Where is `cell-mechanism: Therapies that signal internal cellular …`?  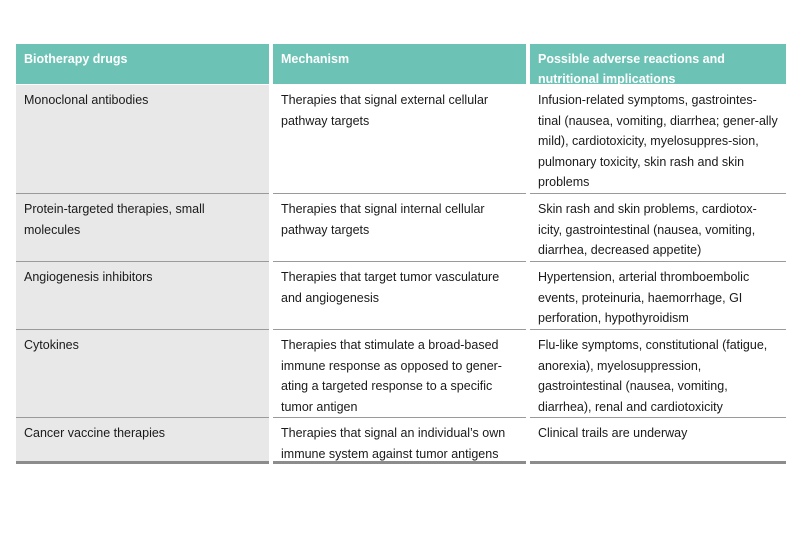
cell-mechanism: Therapies that signal internal cellular … is located at coordinates (399, 228).